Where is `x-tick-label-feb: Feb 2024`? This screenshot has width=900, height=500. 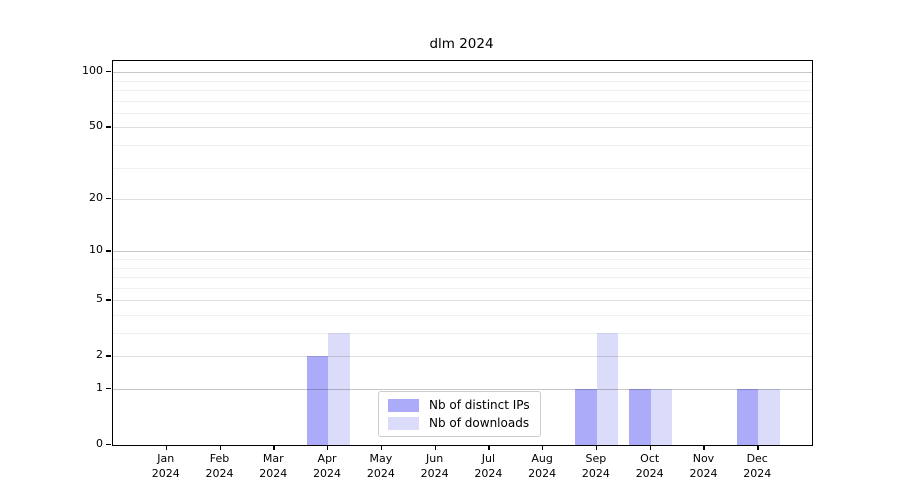 x-tick-label-feb: Feb 2024 is located at coordinates (219, 466).